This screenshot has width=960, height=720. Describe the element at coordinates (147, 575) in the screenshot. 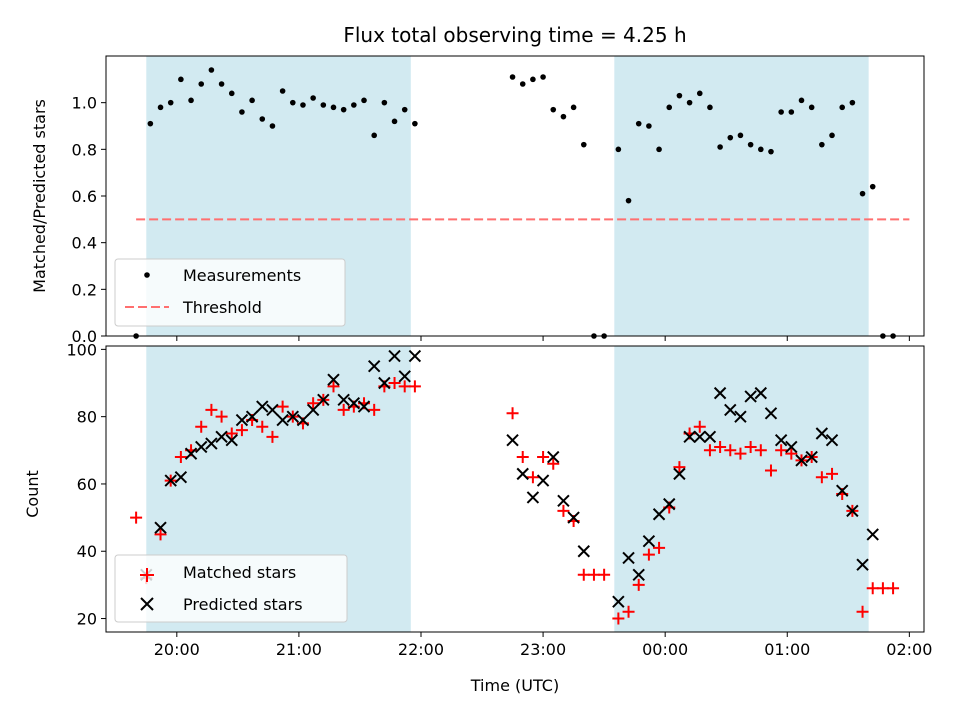

I see `legend-matched-marker` at that location.